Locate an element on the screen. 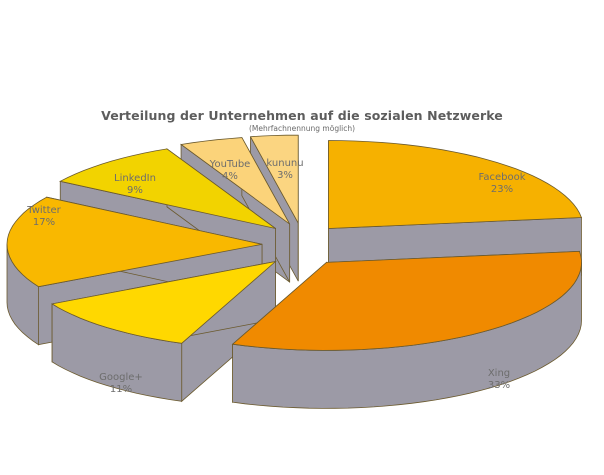 This screenshot has width=604, height=475. chart-subtitle: (Mehrfachnennung möglich) is located at coordinates (302, 128).